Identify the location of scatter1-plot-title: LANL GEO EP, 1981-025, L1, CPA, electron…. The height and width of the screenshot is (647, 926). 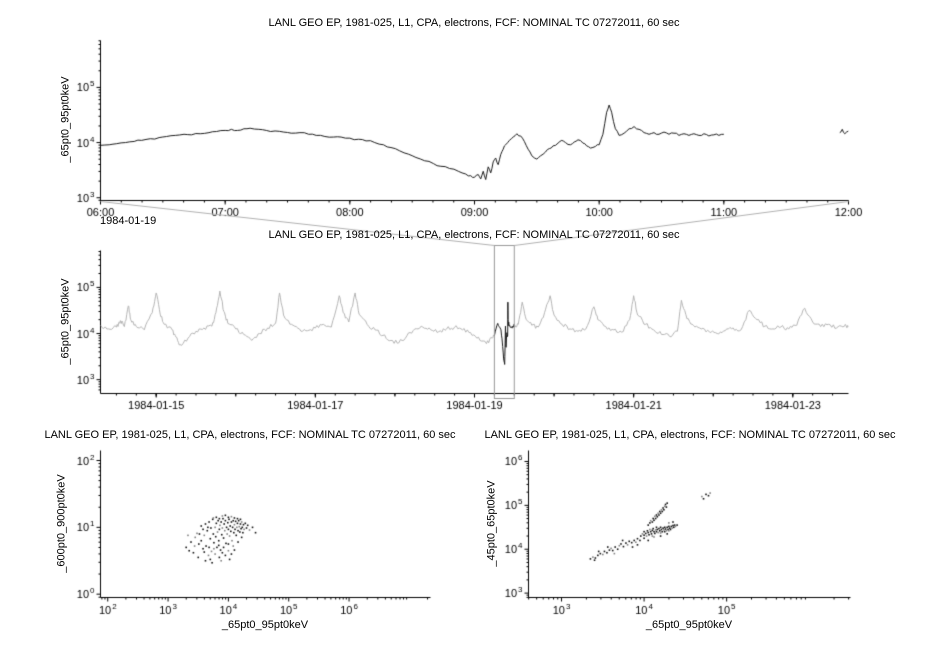
(250, 435).